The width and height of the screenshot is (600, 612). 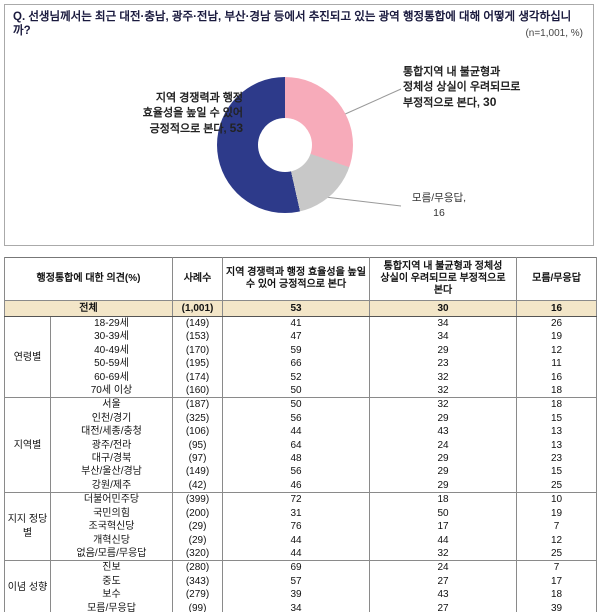 I want to click on table-row: 인천/경기 (325) 56 29 15, so click(x=301, y=418).